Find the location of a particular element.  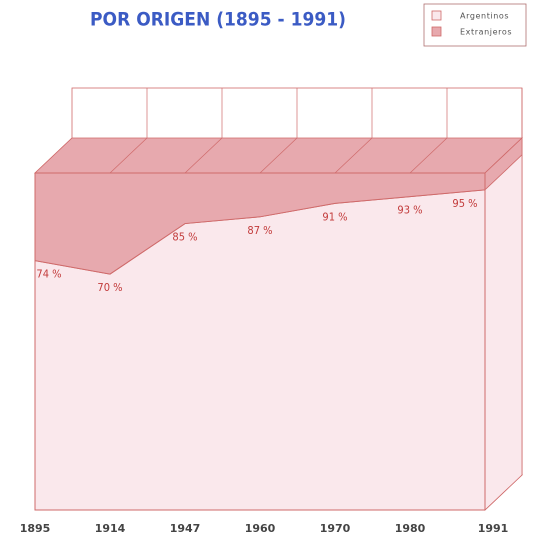

x-tick-label: 1947 is located at coordinates (185, 528).